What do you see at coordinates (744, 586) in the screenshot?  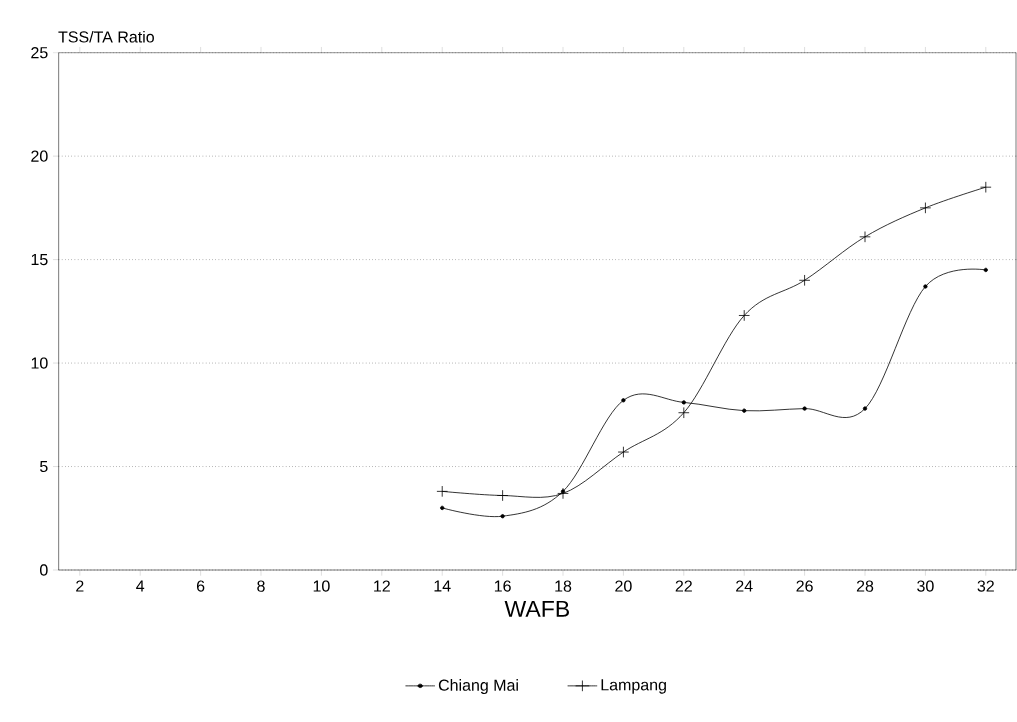 I see `x-tick-label: 24` at bounding box center [744, 586].